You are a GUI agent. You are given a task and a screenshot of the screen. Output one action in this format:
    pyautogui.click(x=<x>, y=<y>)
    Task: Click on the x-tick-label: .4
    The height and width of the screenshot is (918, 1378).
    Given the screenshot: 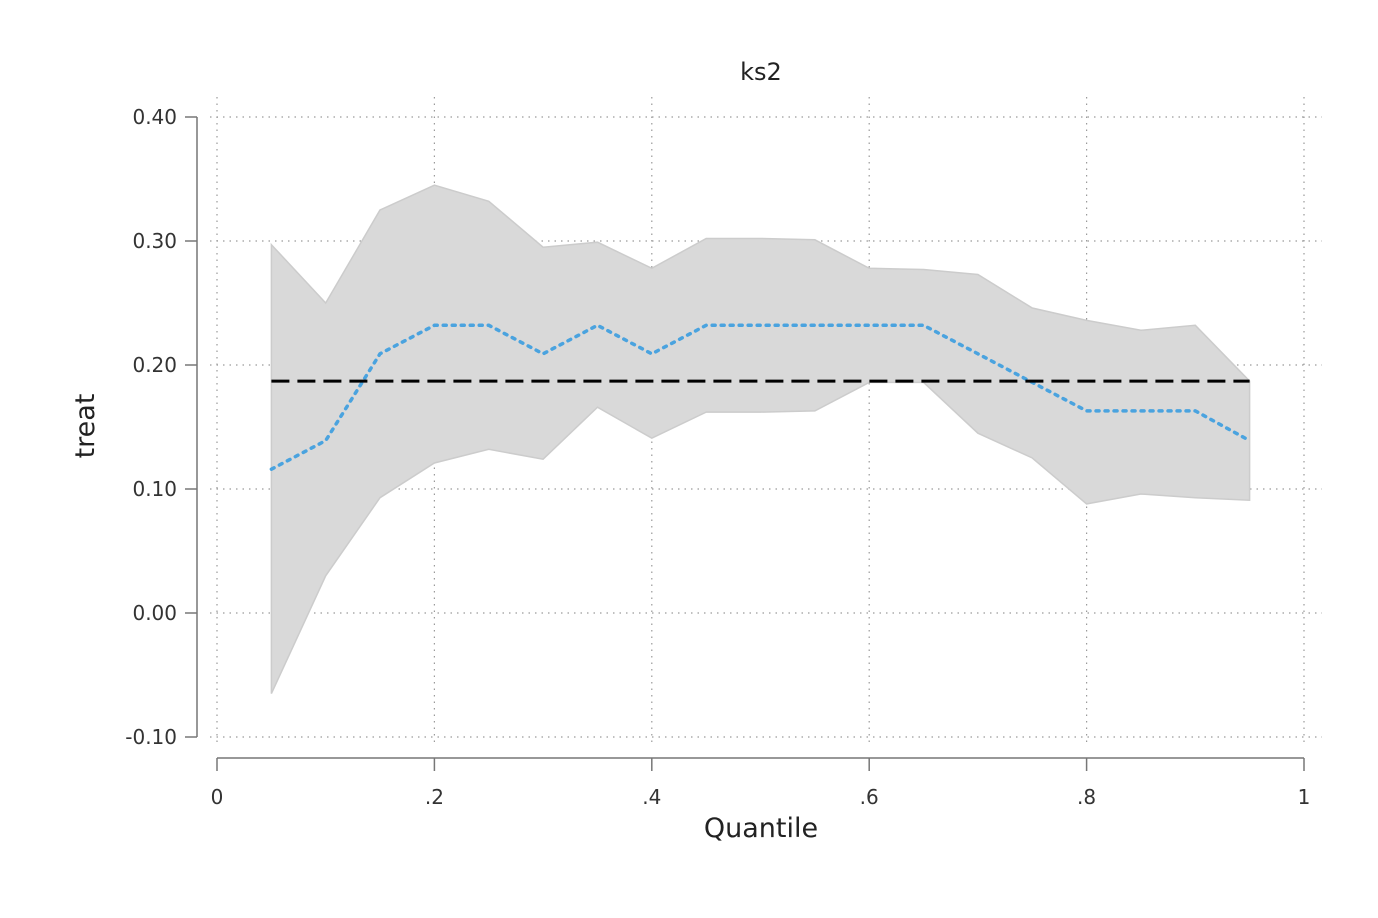 What is the action you would take?
    pyautogui.click(x=651, y=797)
    